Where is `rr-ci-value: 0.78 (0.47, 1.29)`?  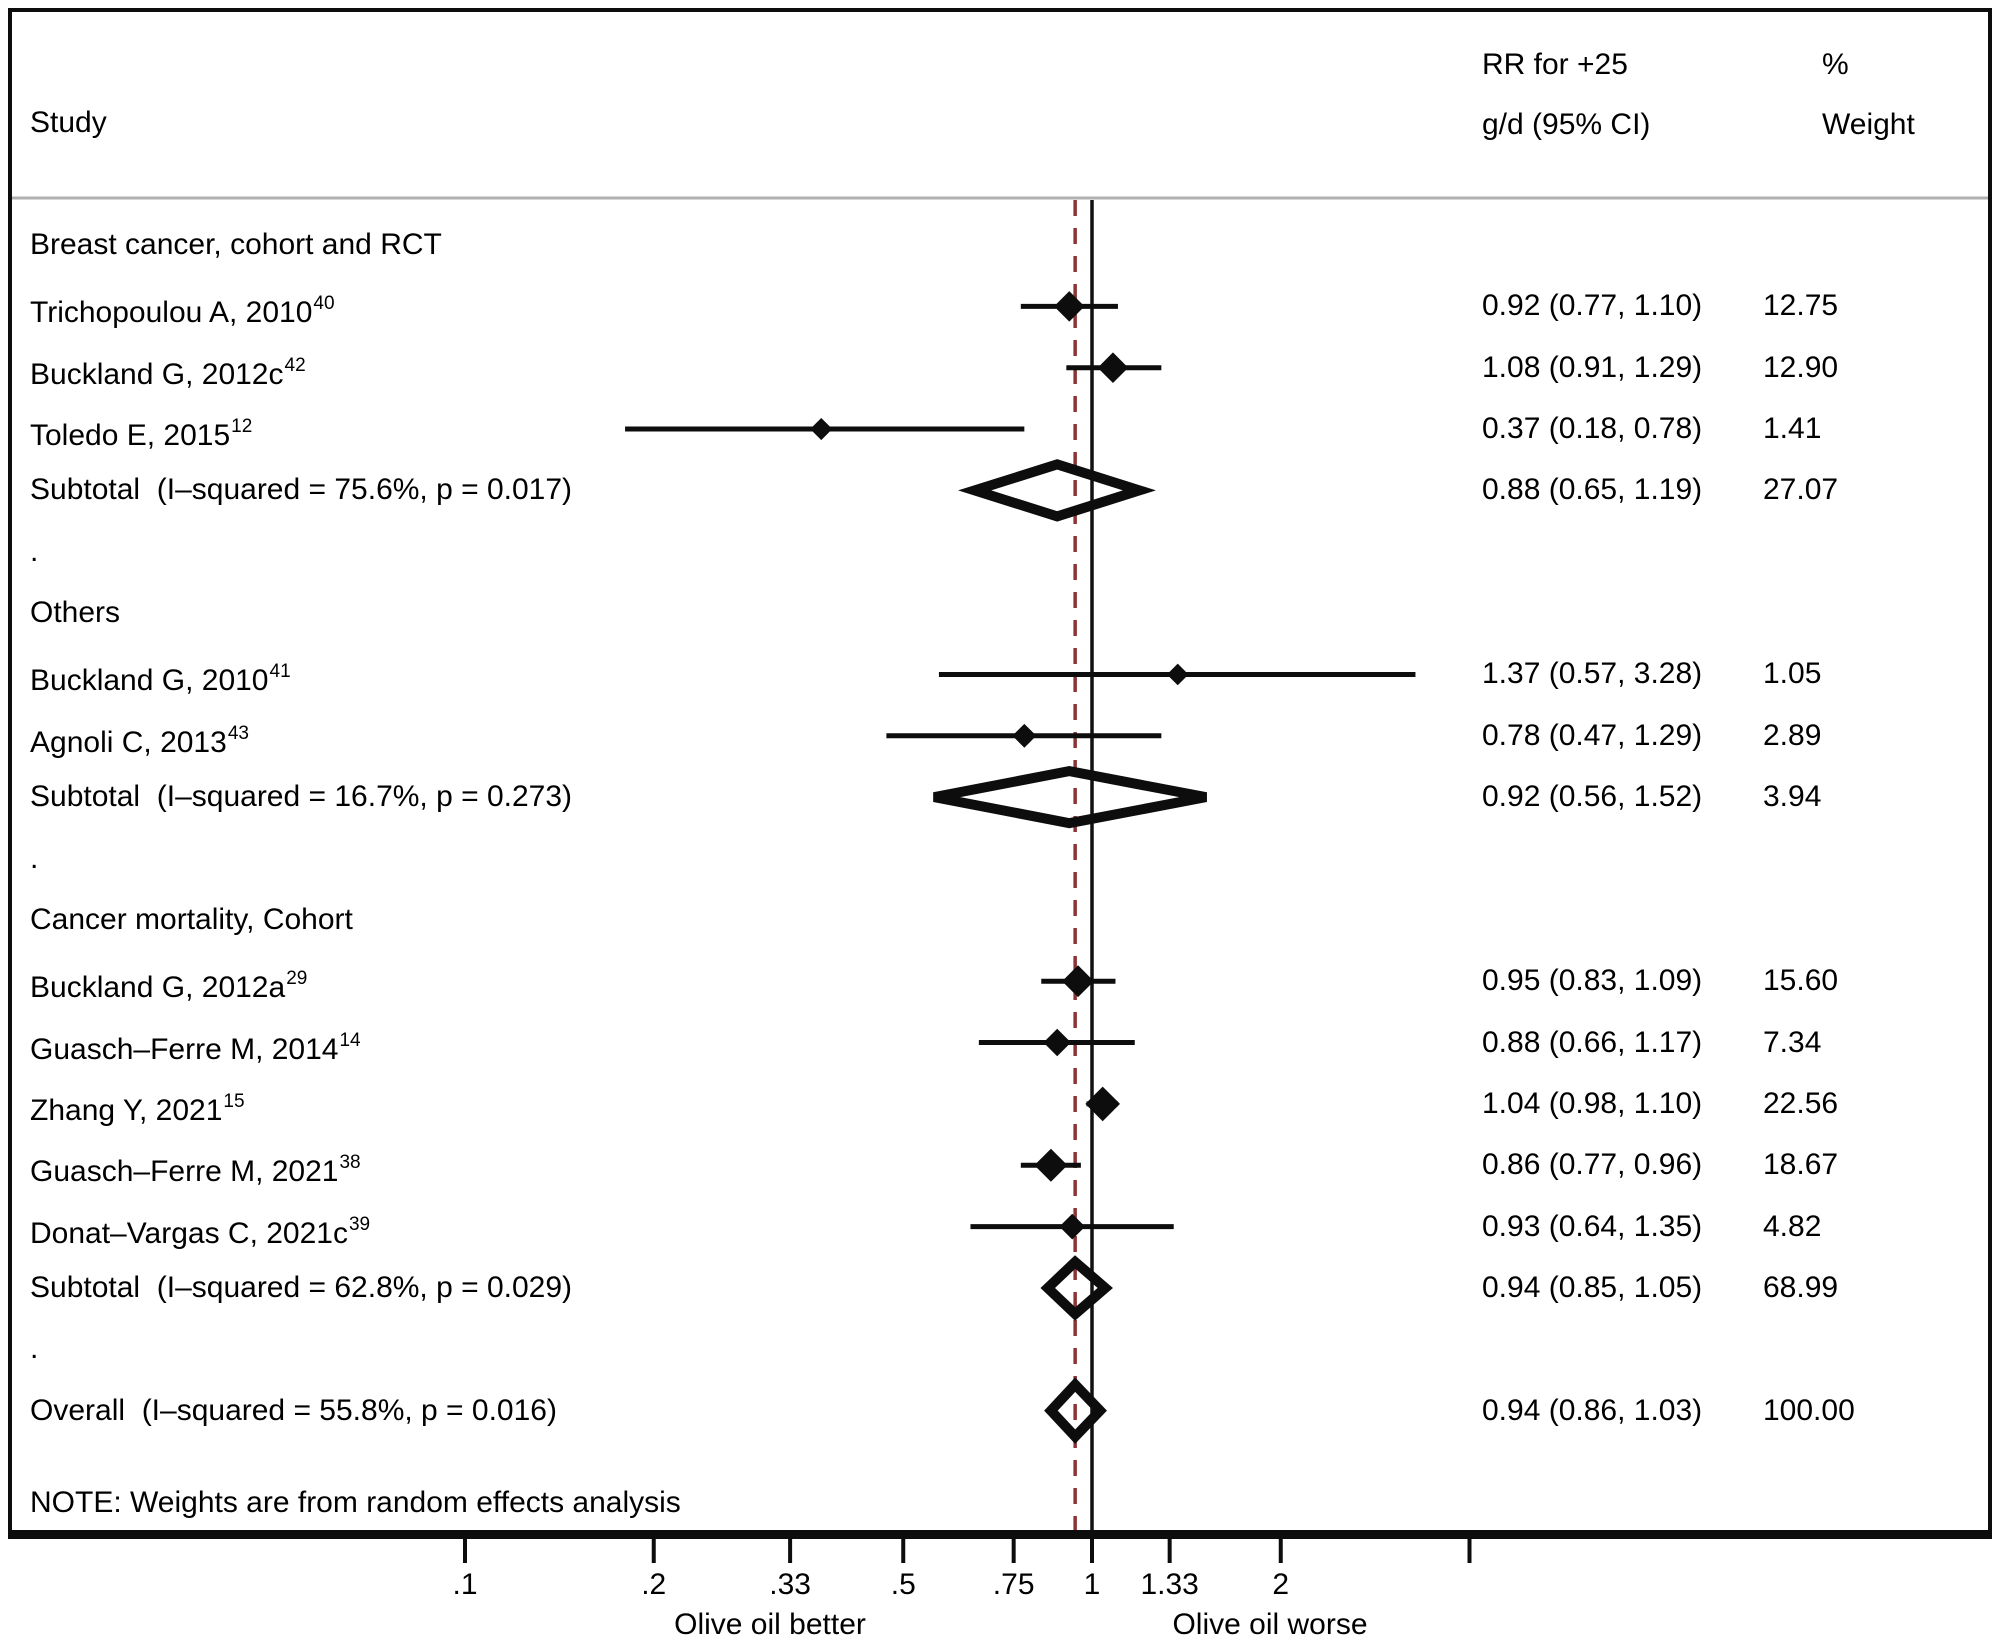 rr-ci-value: 0.78 (0.47, 1.29) is located at coordinates (1592, 735).